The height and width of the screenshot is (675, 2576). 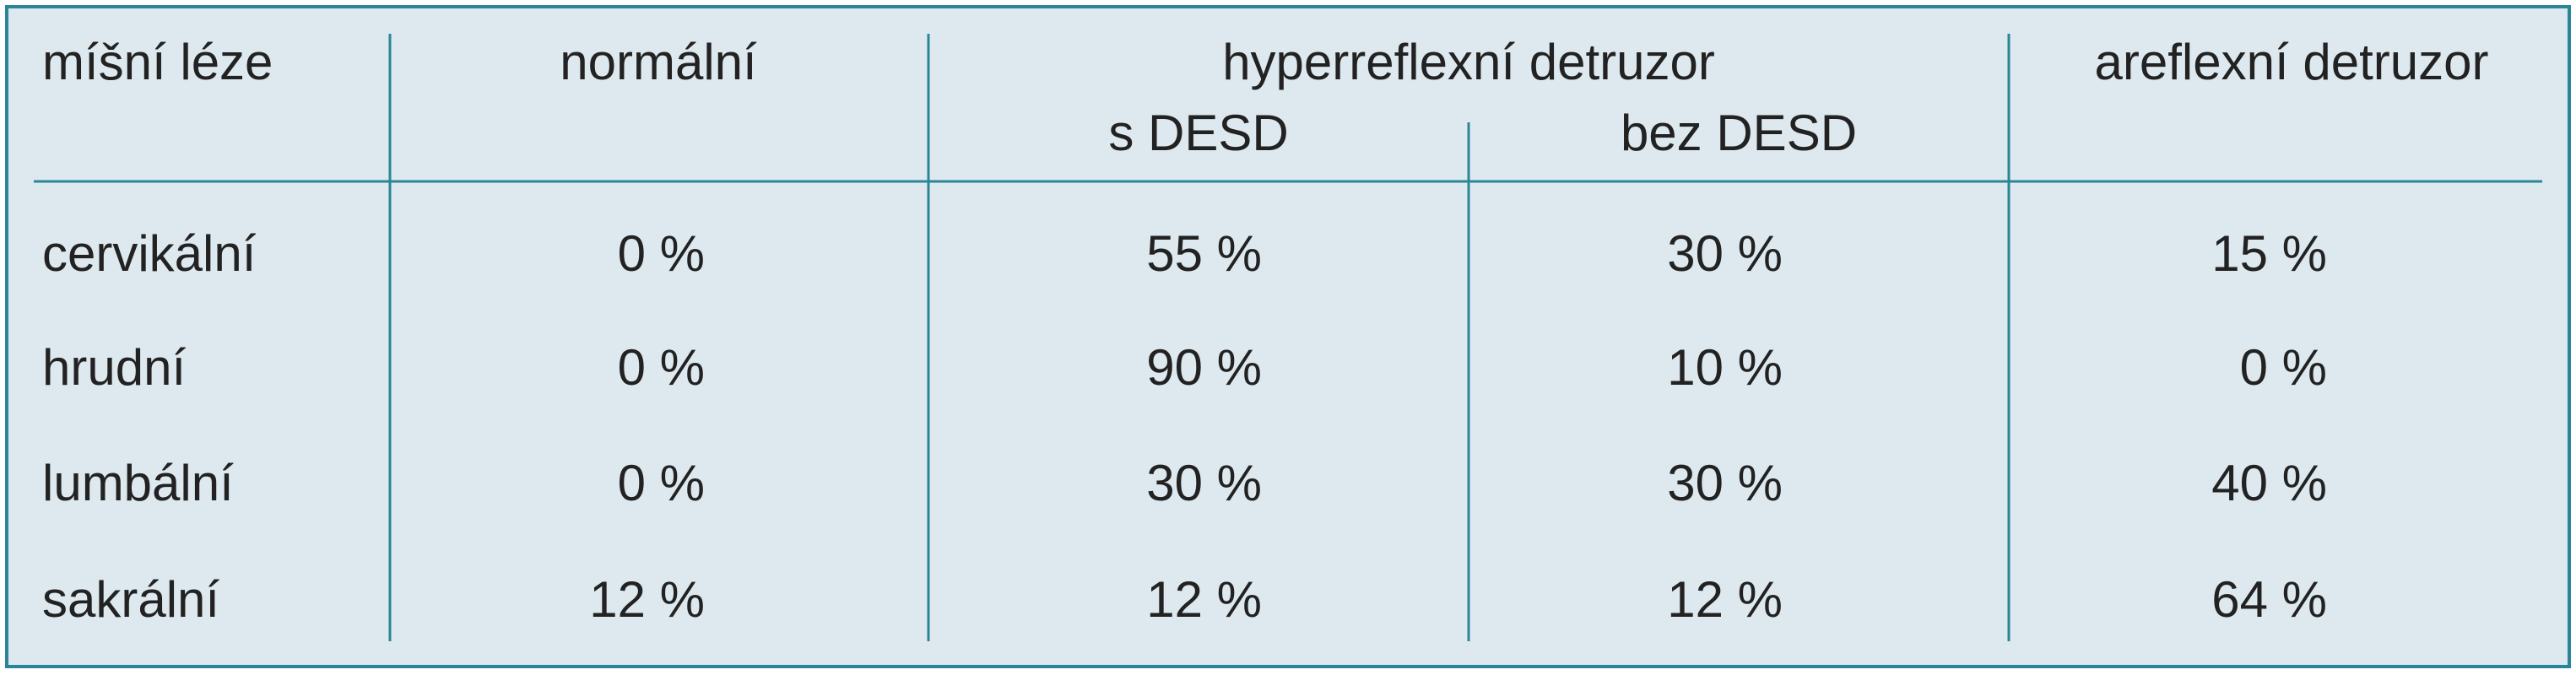 I want to click on subheader-cell: s DESD, so click(x=1198, y=133).